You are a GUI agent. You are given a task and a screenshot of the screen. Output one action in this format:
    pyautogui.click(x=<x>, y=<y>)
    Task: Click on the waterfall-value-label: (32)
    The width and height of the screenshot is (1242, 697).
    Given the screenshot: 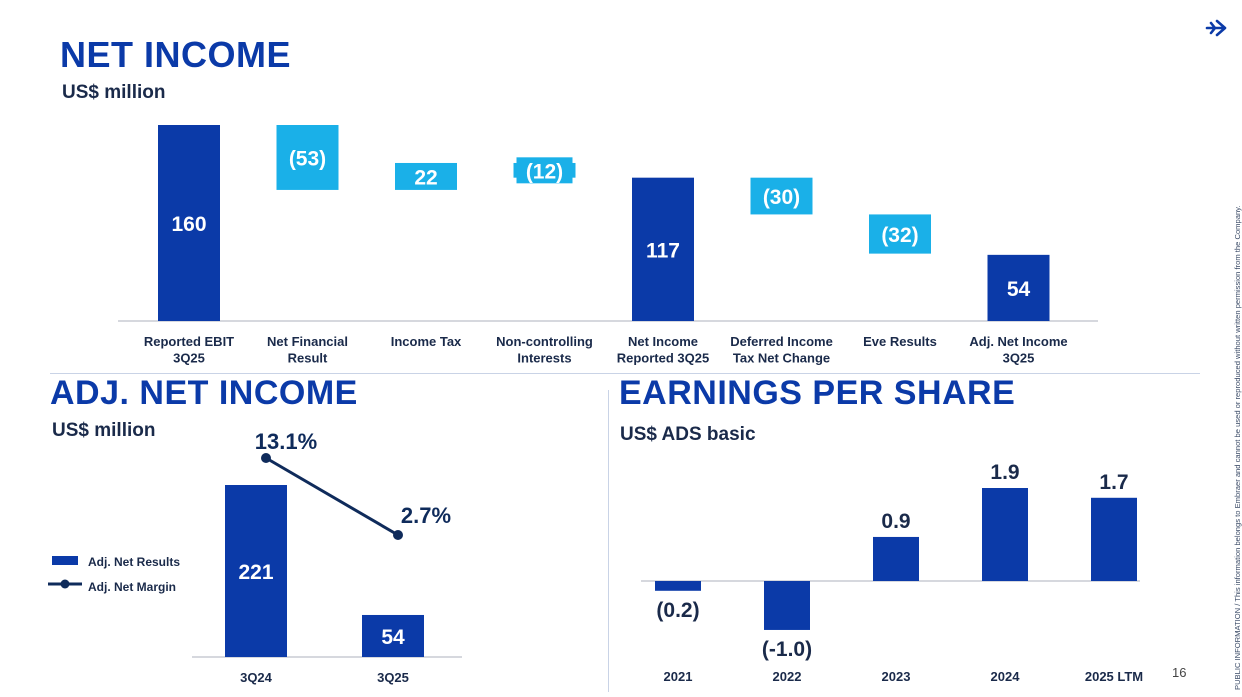 What is the action you would take?
    pyautogui.click(x=899, y=235)
    